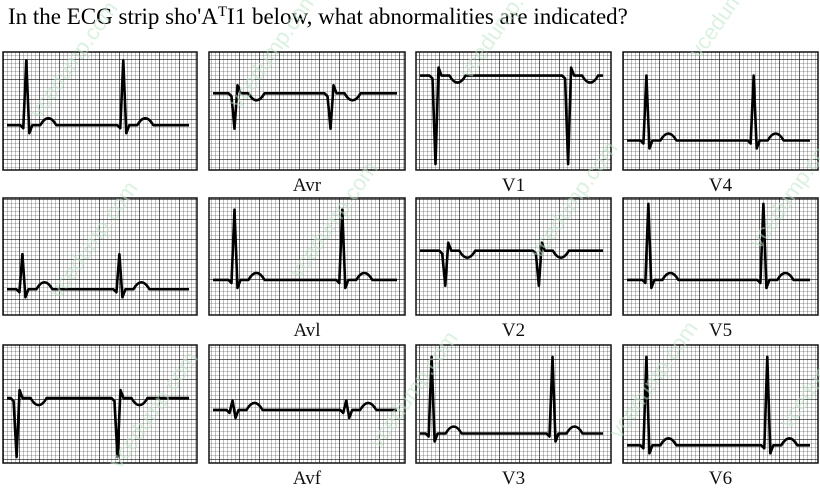 The width and height of the screenshot is (820, 494). I want to click on lead-label: V6, so click(720, 478).